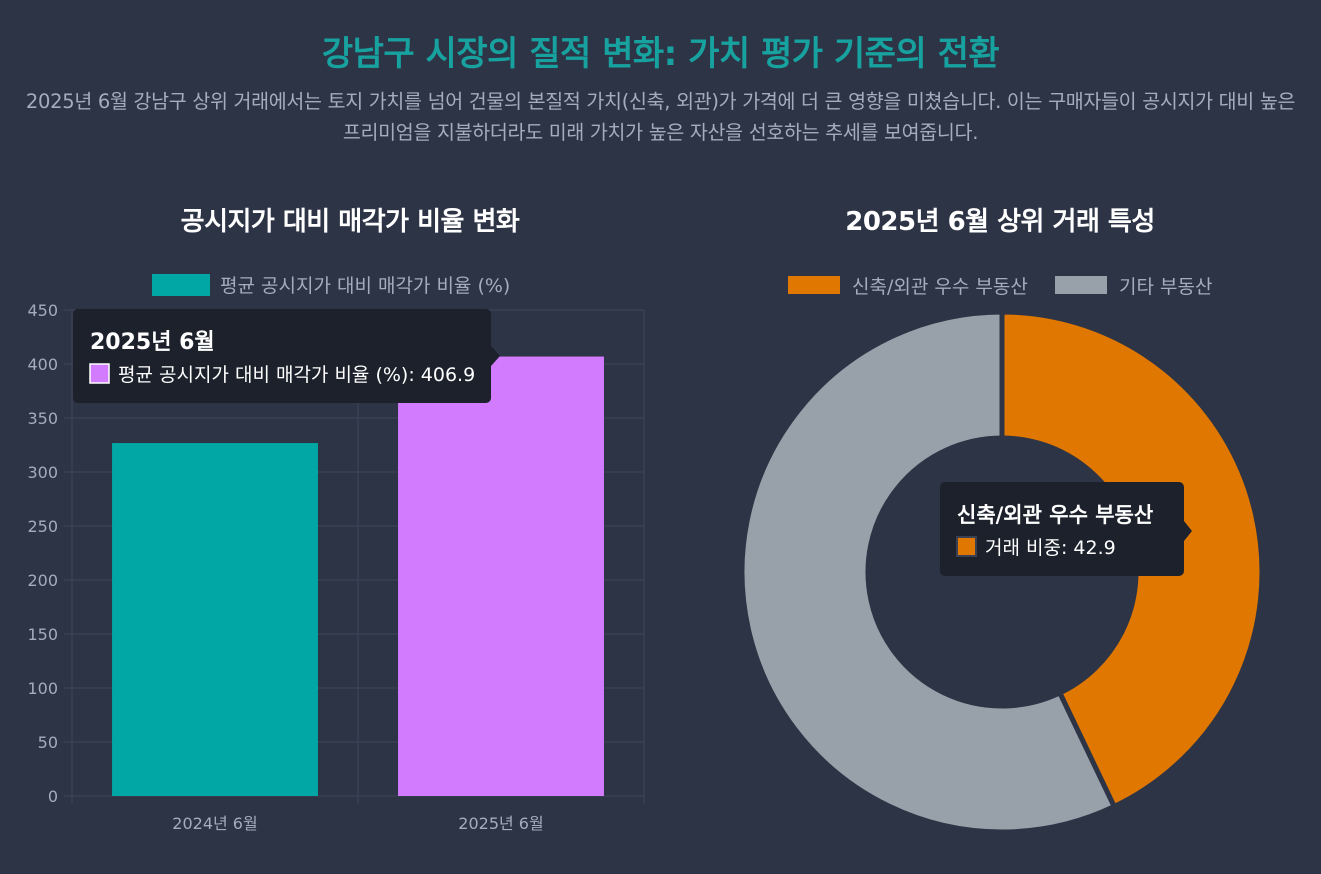 The image size is (1321, 874). I want to click on bar-chart-title: 공시지가 대비 매각가 비율 변화, so click(350, 222).